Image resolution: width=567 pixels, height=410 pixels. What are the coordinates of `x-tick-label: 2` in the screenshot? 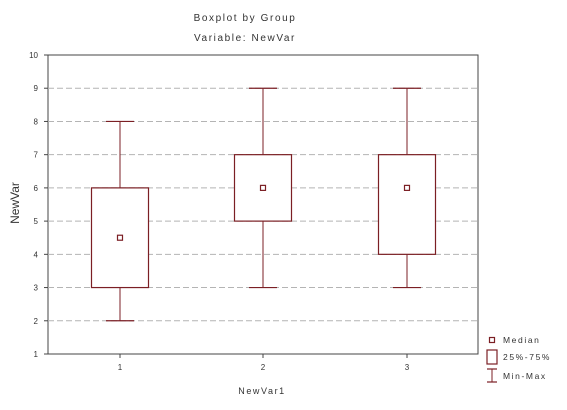 It's located at (263, 367).